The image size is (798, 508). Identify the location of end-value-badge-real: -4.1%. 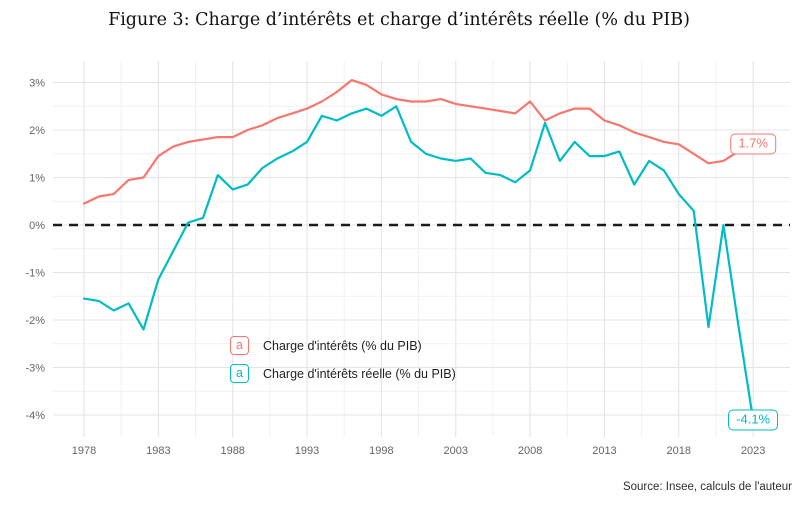
(753, 420).